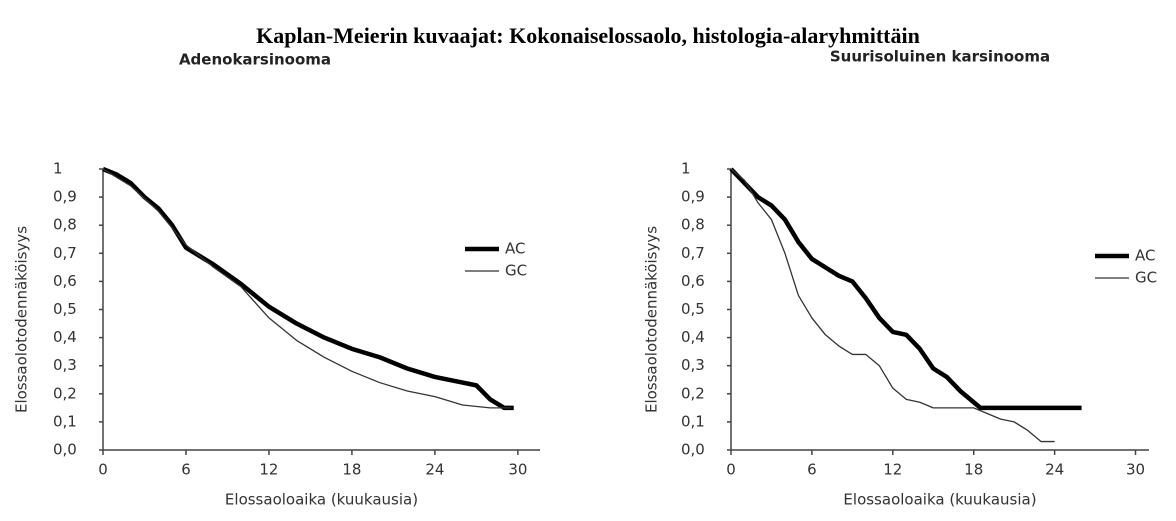 The image size is (1176, 521). What do you see at coordinates (255, 60) in the screenshot?
I see `chart-title: Adenokarsinooma` at bounding box center [255, 60].